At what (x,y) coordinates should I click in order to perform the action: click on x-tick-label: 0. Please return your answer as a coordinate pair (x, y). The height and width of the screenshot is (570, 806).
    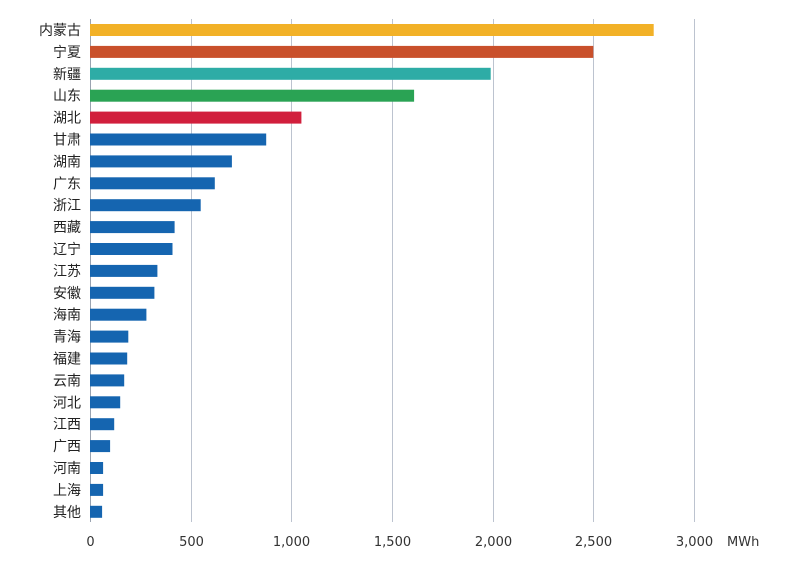
    Looking at the image, I should click on (90, 542).